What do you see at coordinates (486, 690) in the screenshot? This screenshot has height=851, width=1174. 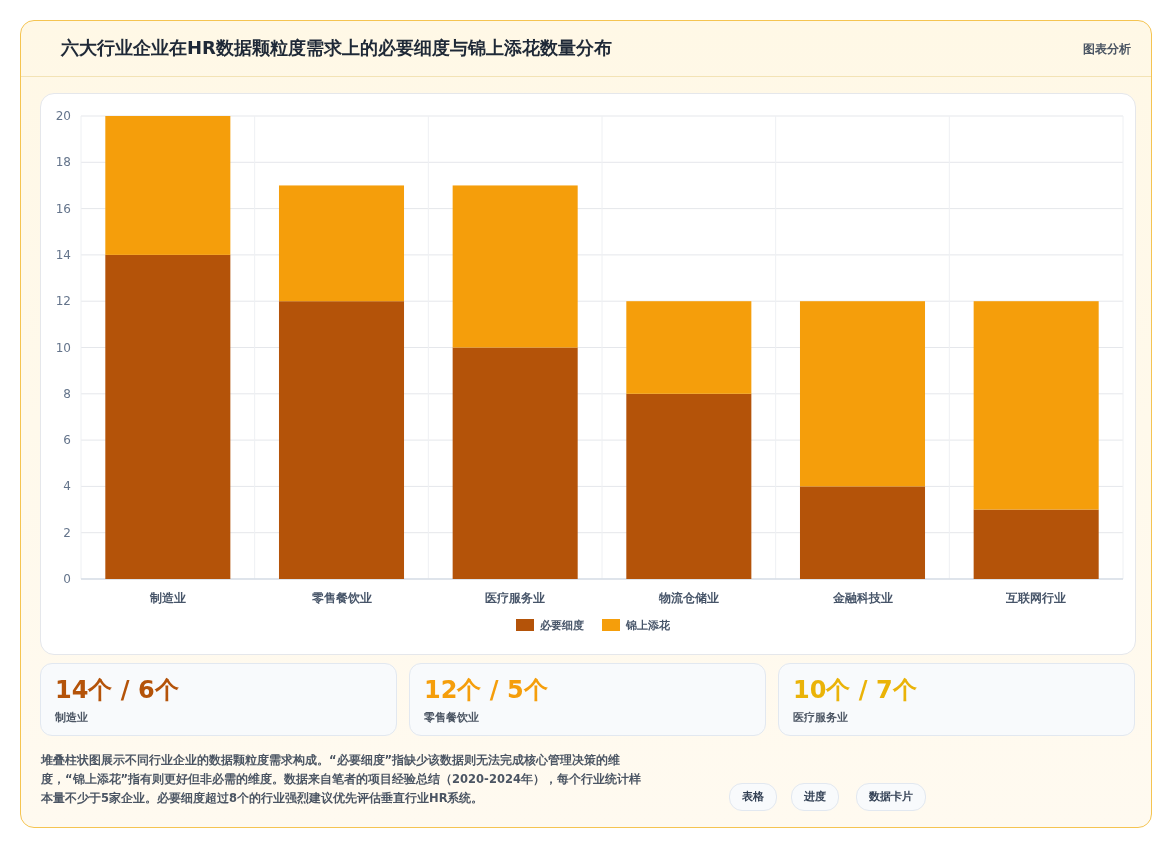 I see `text: 12个 / 5个` at bounding box center [486, 690].